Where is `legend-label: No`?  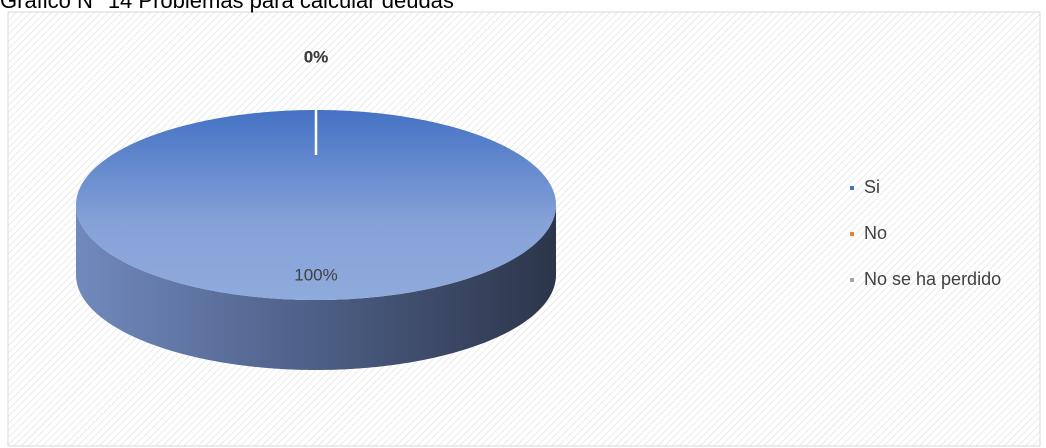 legend-label: No is located at coordinates (875, 233).